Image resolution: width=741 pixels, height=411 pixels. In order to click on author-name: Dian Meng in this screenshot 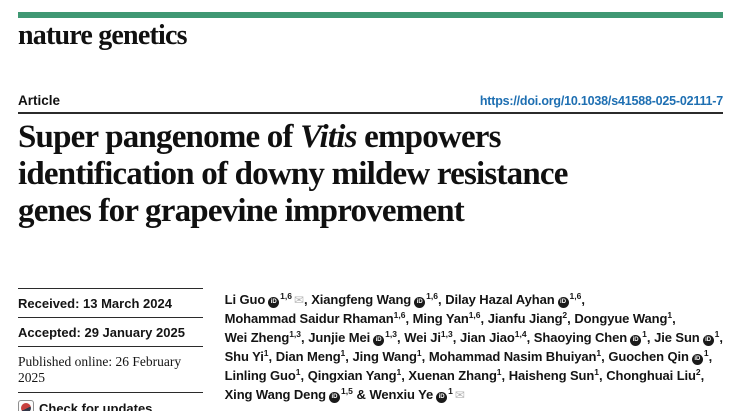, I will do `click(308, 356)`.